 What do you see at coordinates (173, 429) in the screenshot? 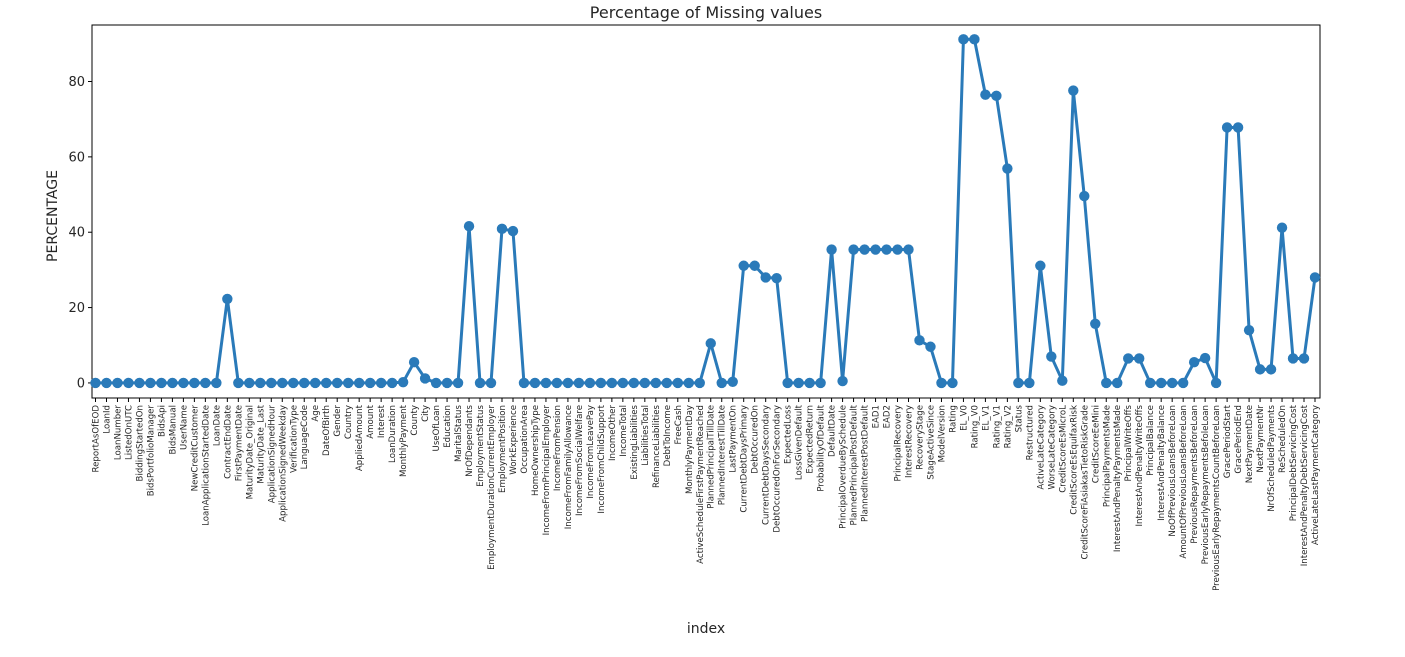
I see `x-tick-label: BidsManual` at bounding box center [173, 429].